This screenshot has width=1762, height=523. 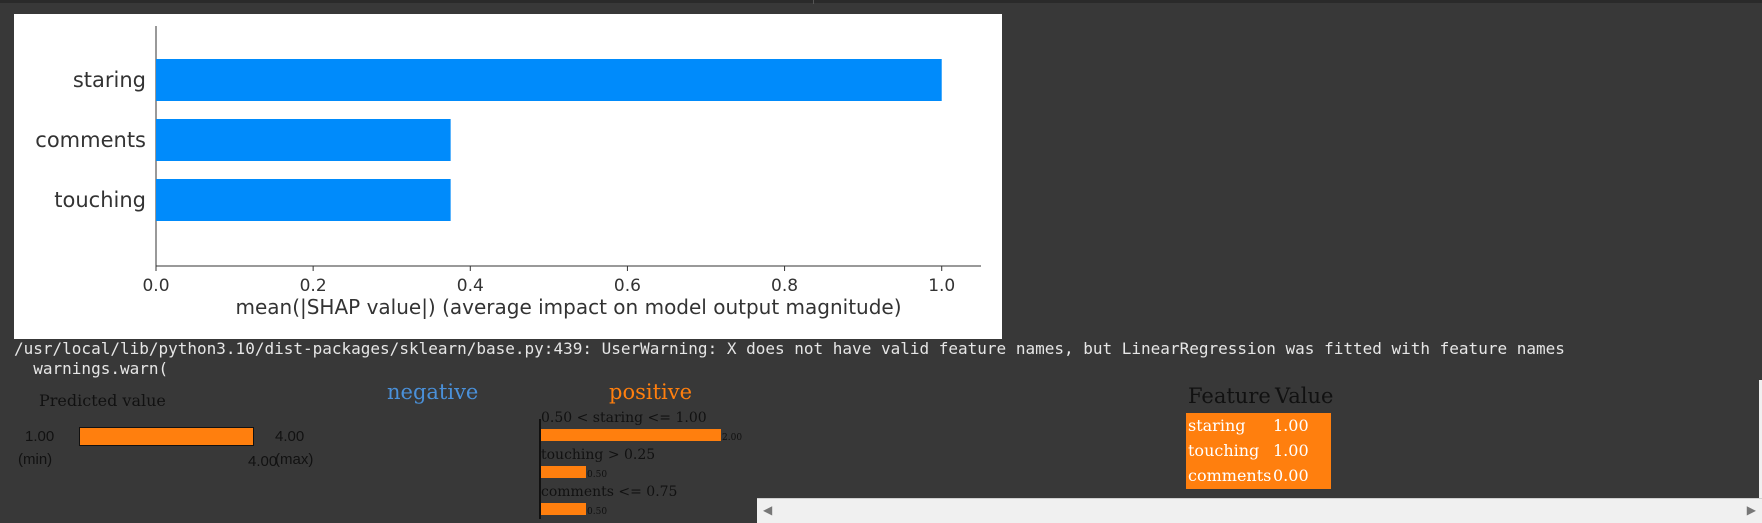 I want to click on y-tick-label-staring: staring, so click(x=109, y=80).